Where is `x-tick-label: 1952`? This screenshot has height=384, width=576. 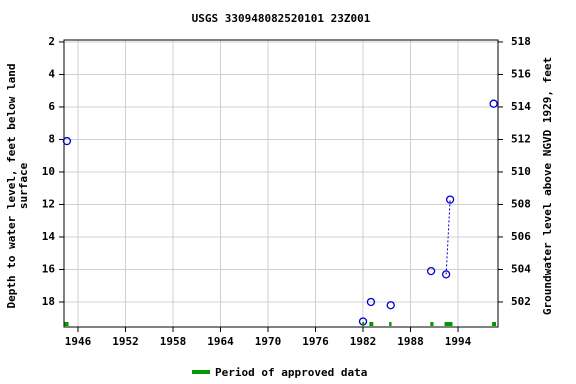
x-tick-label: 1952 is located at coordinates (125, 341).